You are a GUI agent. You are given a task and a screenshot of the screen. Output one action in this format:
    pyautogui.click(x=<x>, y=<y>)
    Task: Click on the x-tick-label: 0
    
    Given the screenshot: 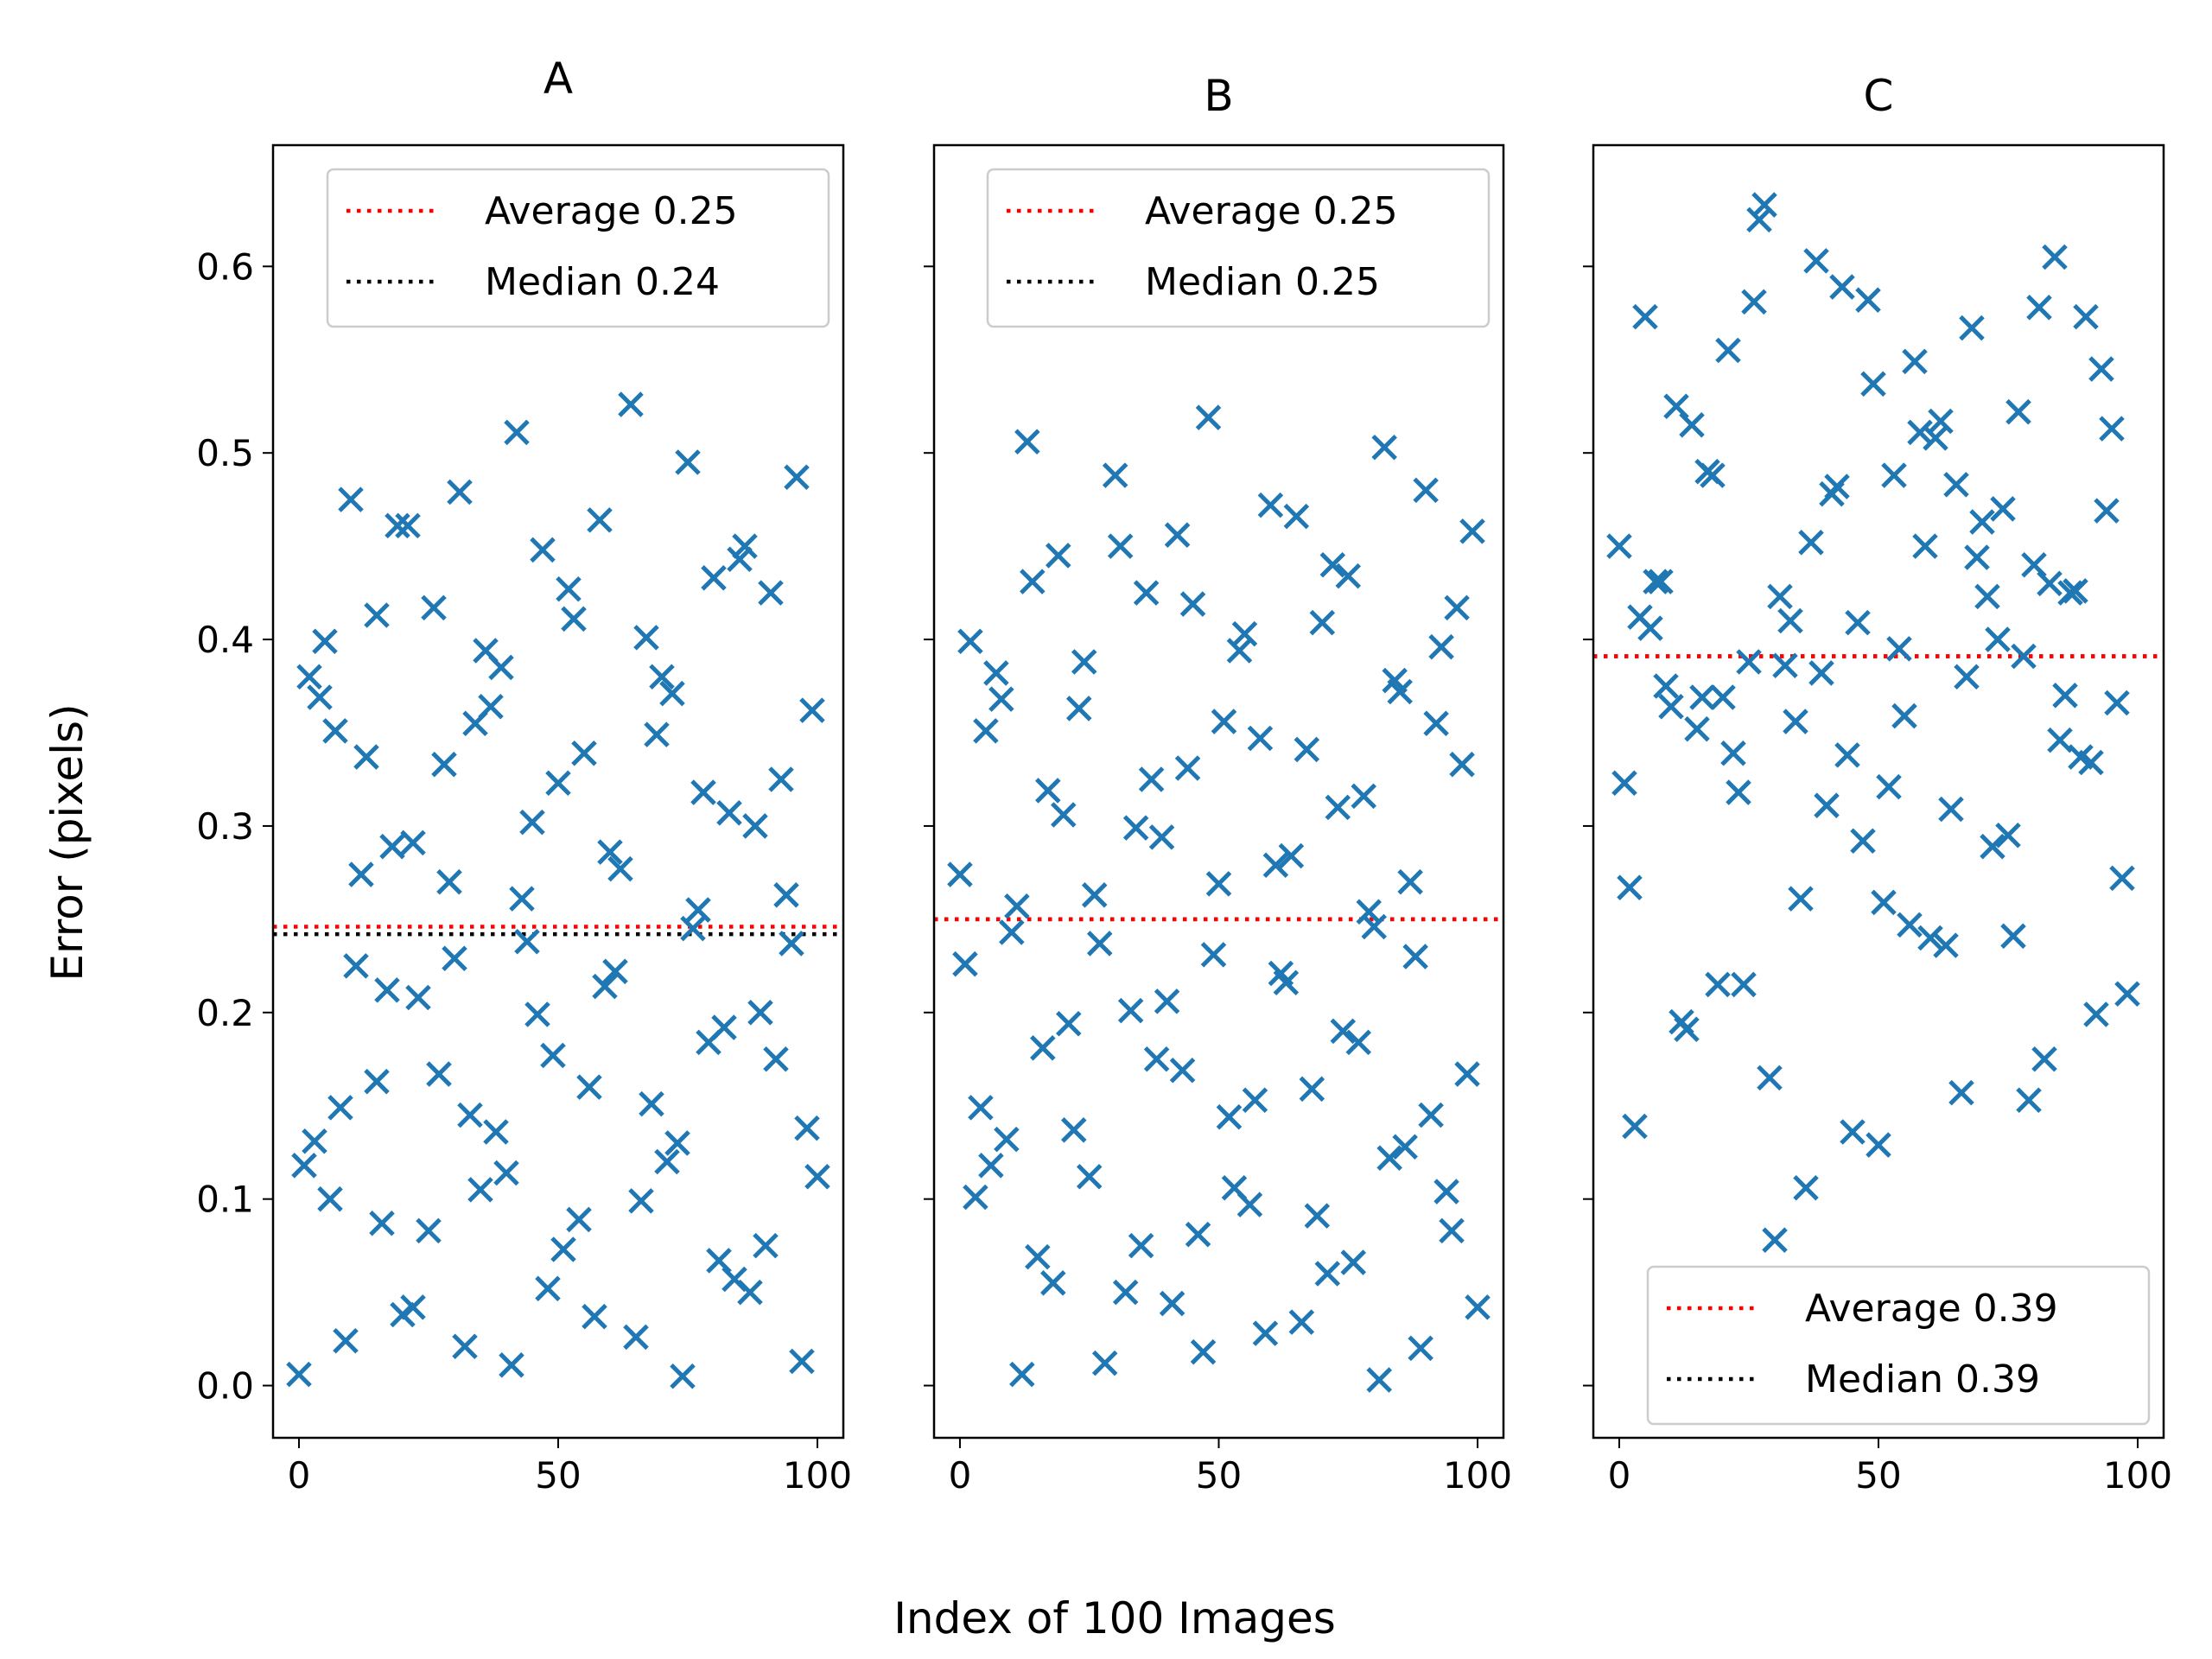 What is the action you would take?
    pyautogui.click(x=1619, y=1475)
    